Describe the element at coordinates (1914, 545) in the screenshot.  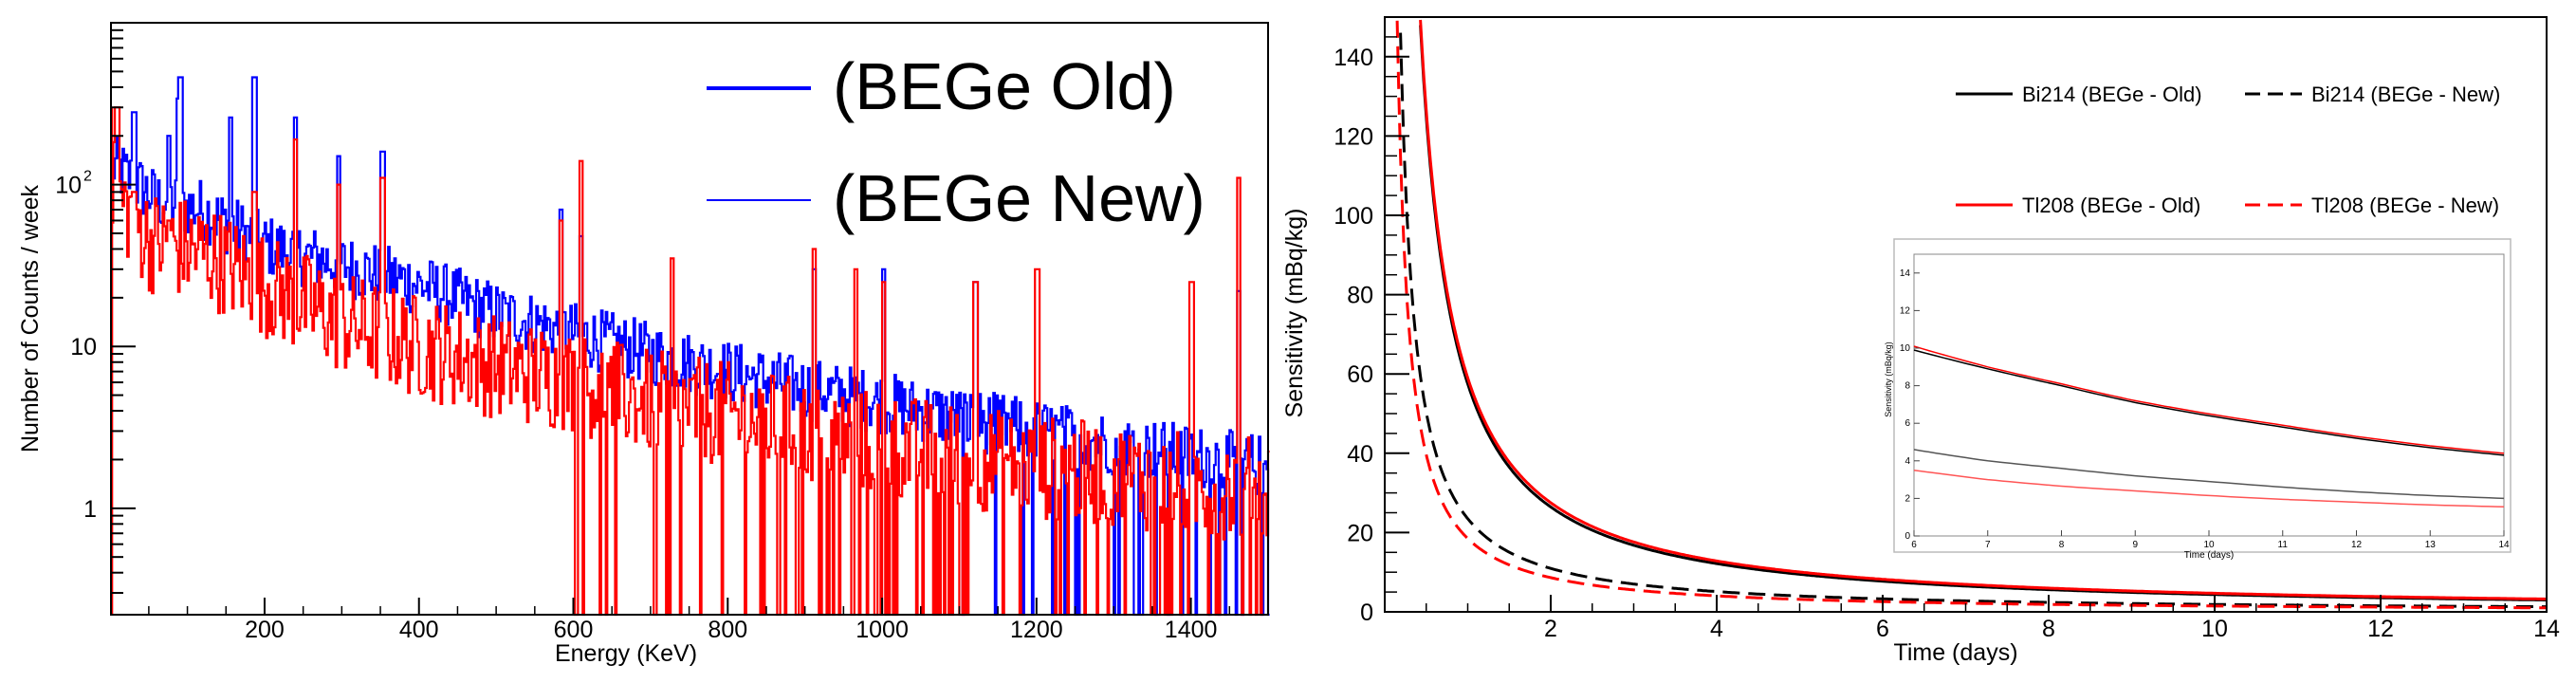
I see `inset-x-tick-label: 6` at that location.